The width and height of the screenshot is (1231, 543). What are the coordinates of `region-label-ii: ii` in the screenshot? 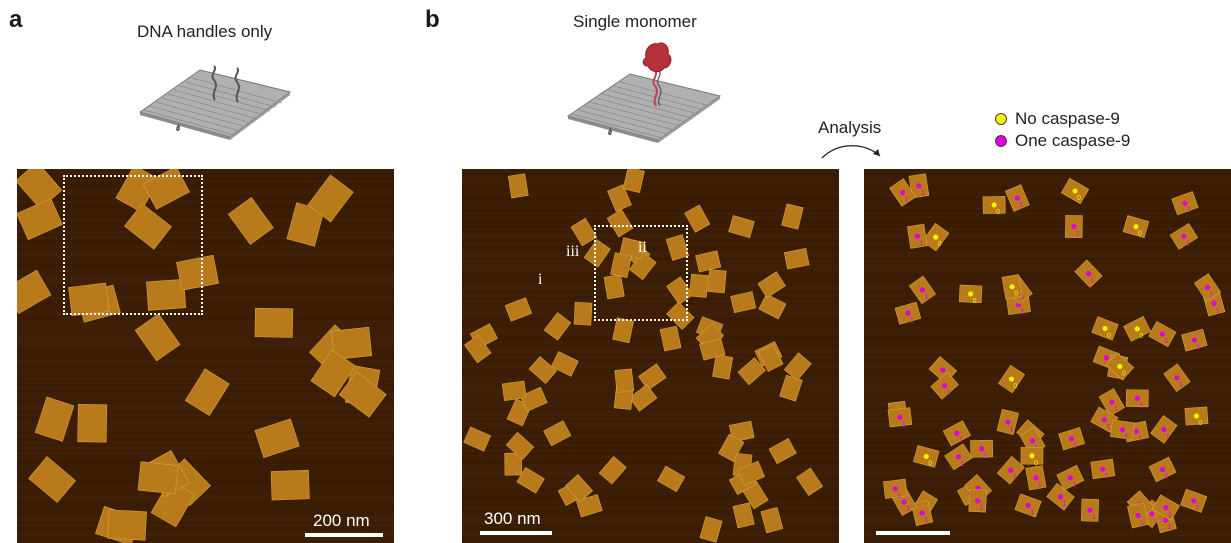 It's located at (642, 247).